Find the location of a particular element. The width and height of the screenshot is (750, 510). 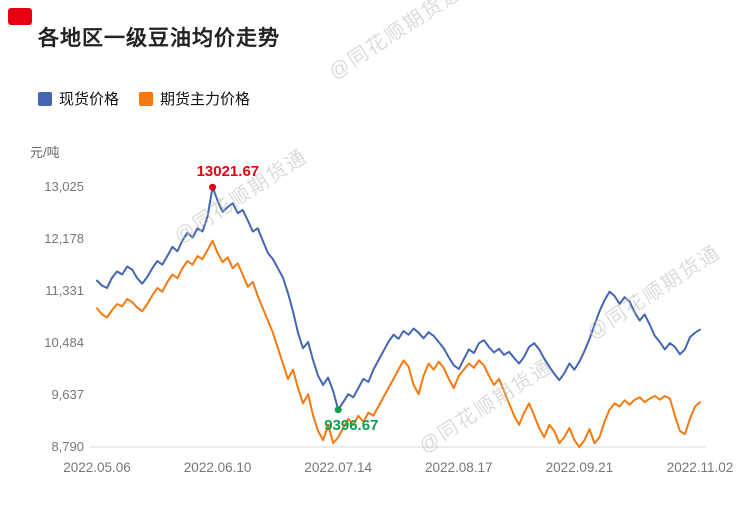

y-axis-unit-label: 元/吨 is located at coordinates (45, 152).